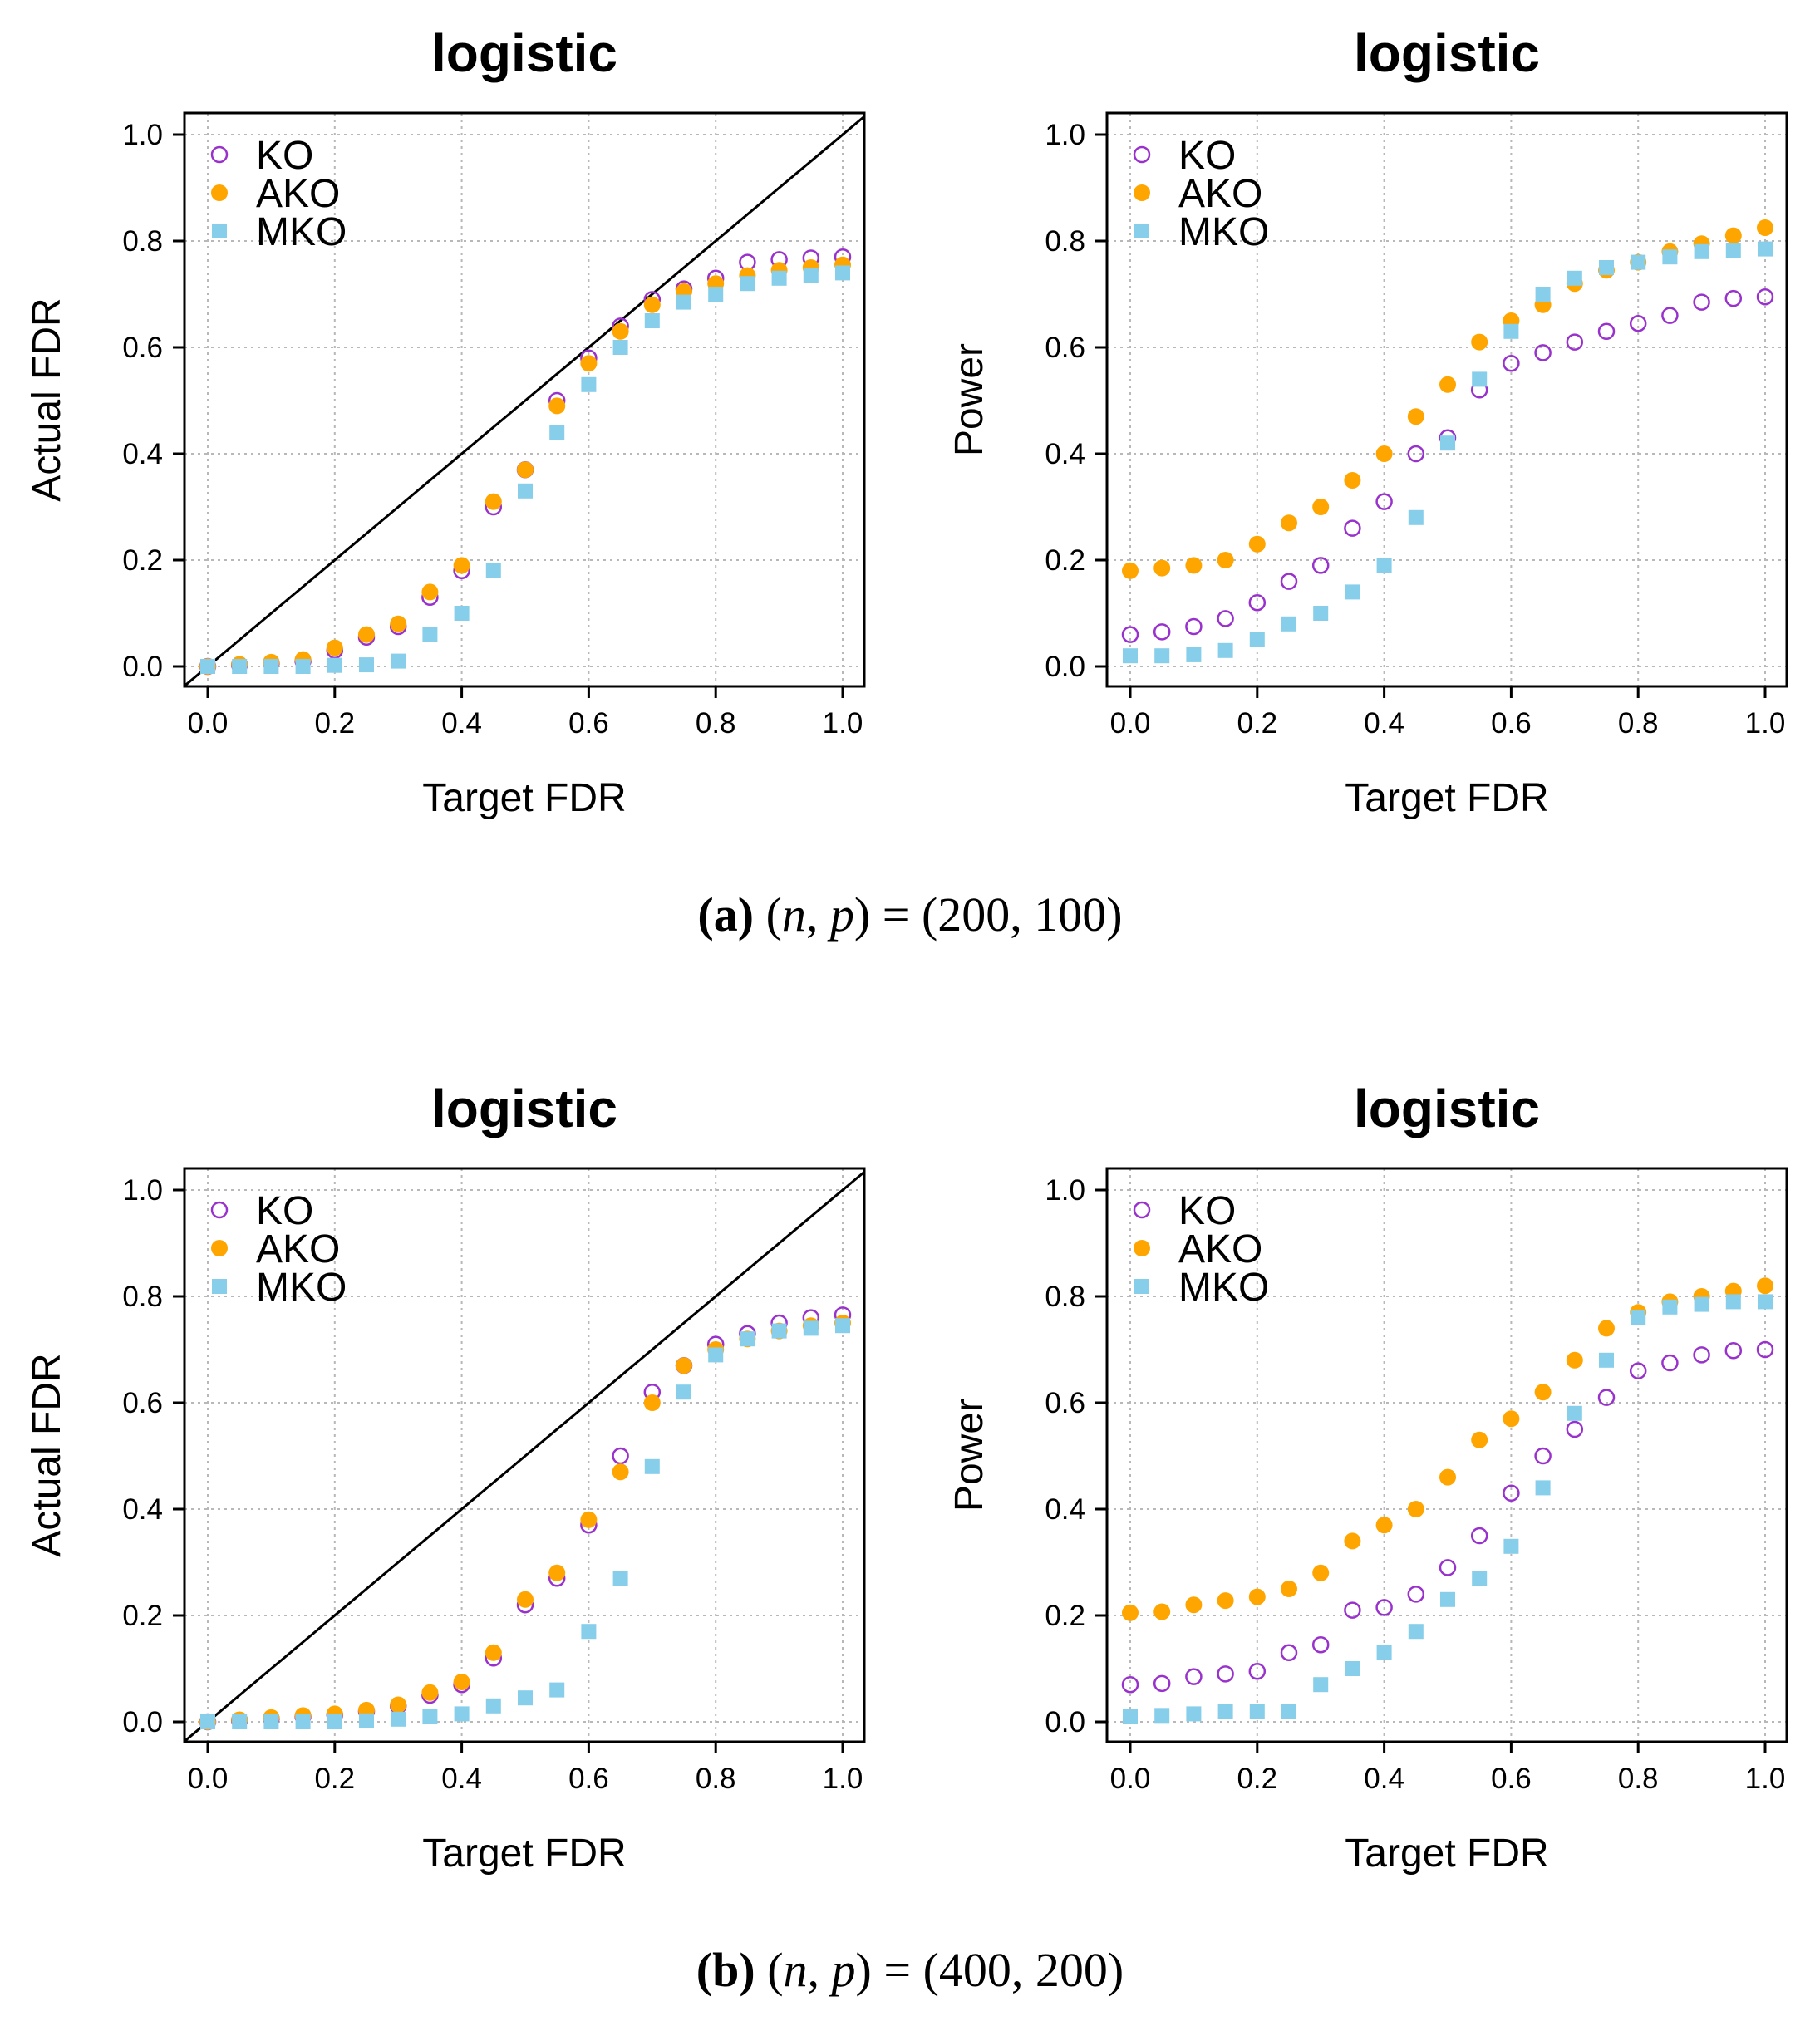 The width and height of the screenshot is (1820, 2021). What do you see at coordinates (1141, 1286) in the screenshot?
I see `panel-b-right-legend-mko-key` at bounding box center [1141, 1286].